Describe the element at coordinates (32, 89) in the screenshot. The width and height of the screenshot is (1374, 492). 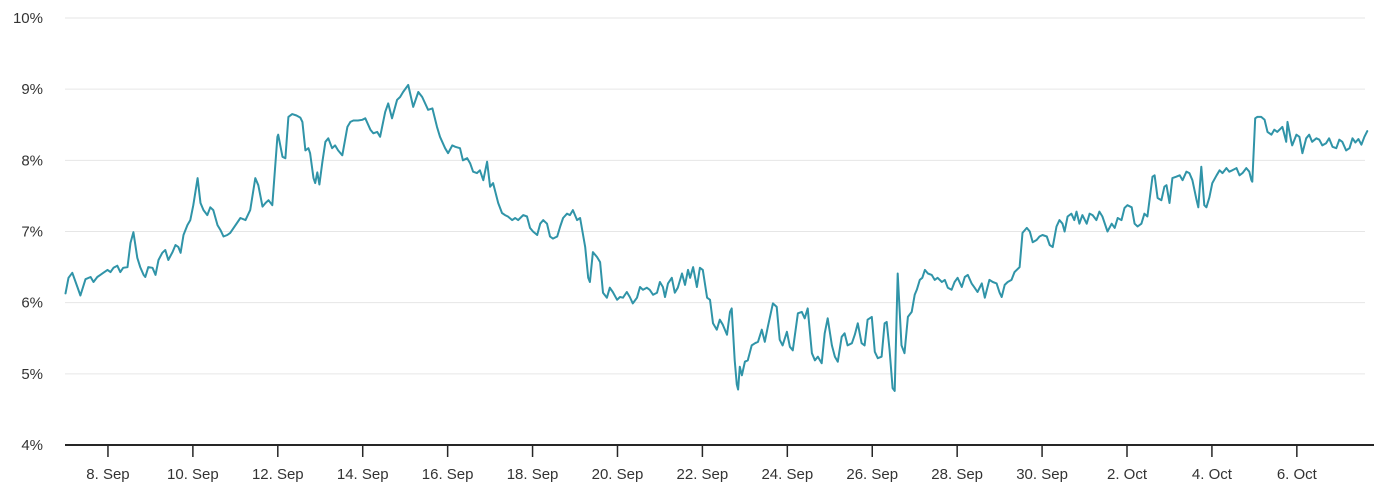
I see `y-axis-label: 9%` at that location.